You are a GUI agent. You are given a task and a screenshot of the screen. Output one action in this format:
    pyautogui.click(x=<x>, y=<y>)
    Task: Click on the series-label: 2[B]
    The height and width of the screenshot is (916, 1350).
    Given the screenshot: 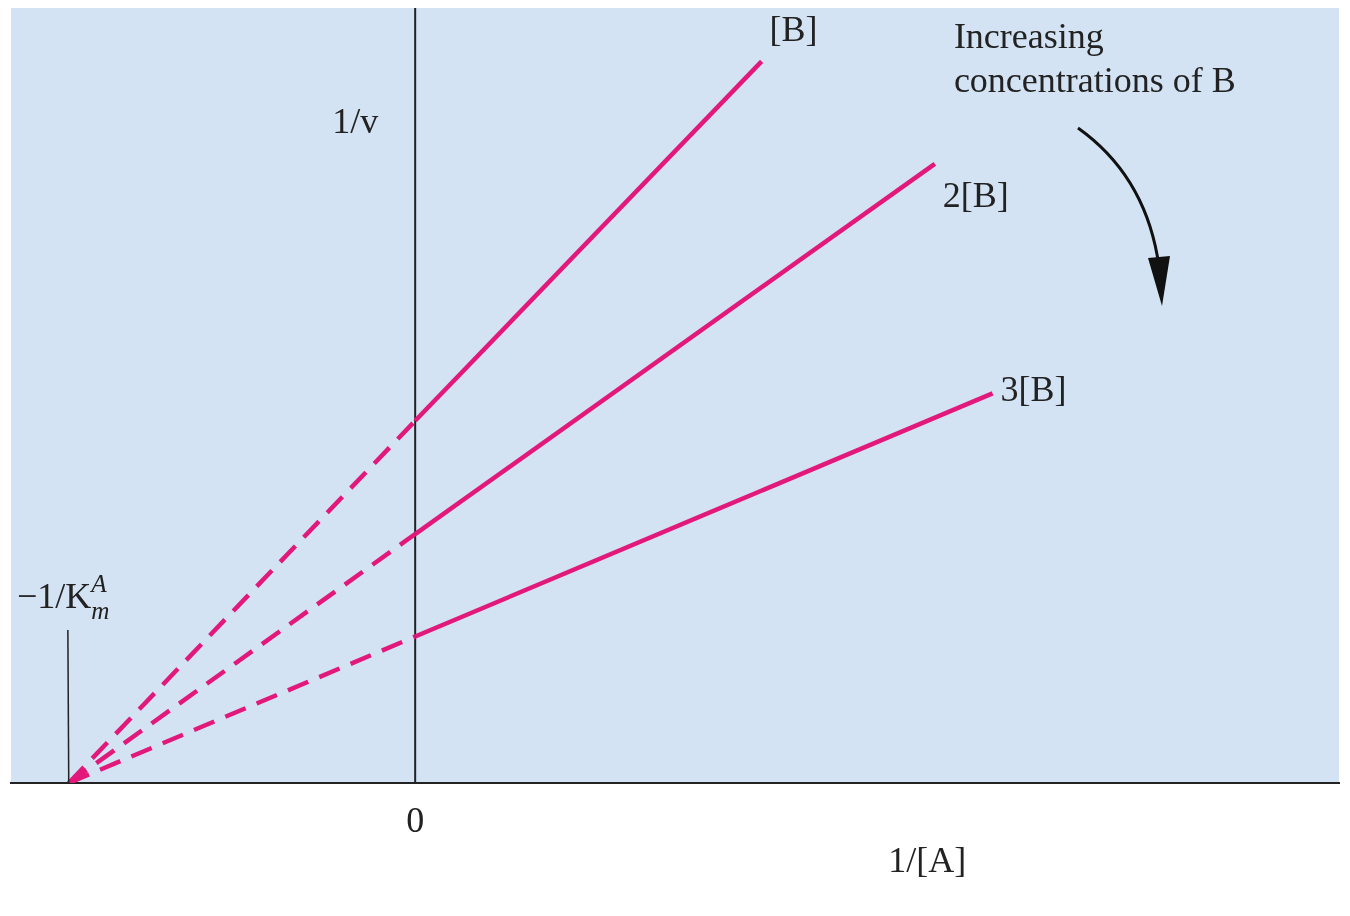 What is the action you would take?
    pyautogui.click(x=975, y=195)
    